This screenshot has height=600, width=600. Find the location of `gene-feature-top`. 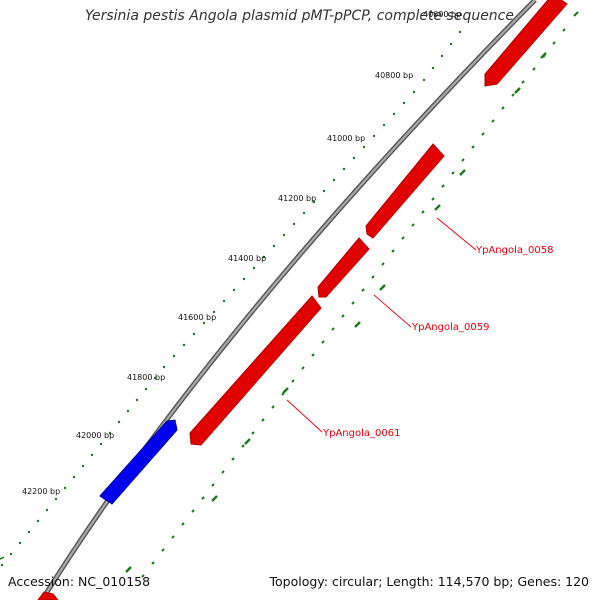

gene-feature-top is located at coordinates (526, 43).